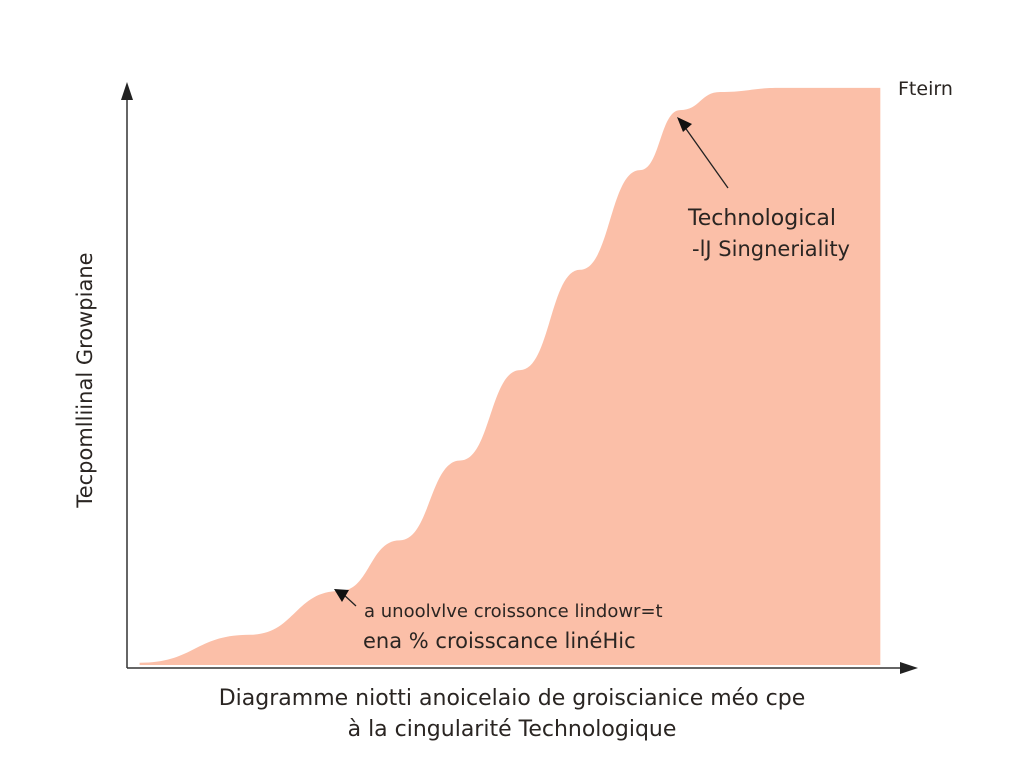  I want to click on chart-title-line2: à la cingularité Technologique, so click(512, 729).